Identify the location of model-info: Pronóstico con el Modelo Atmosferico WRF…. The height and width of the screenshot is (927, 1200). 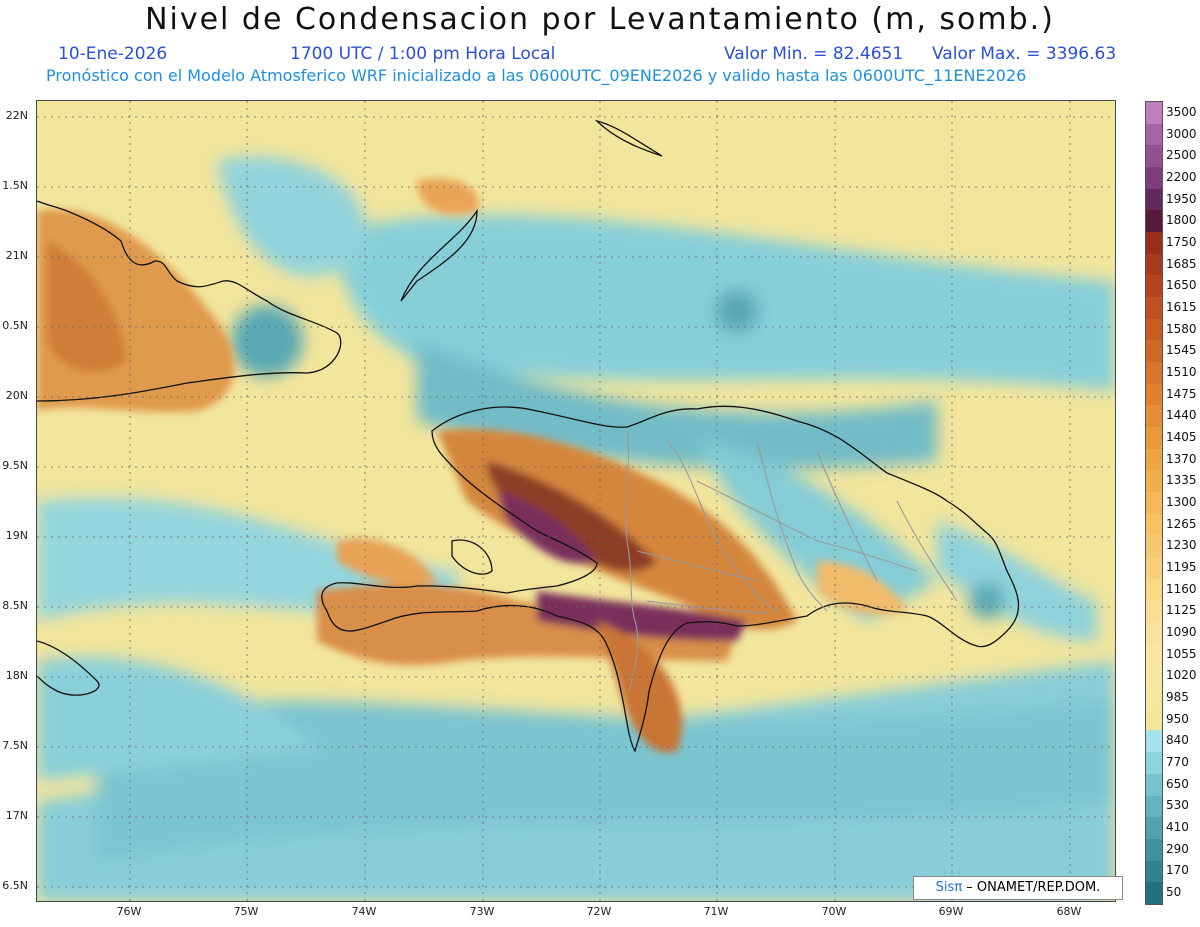
(536, 75).